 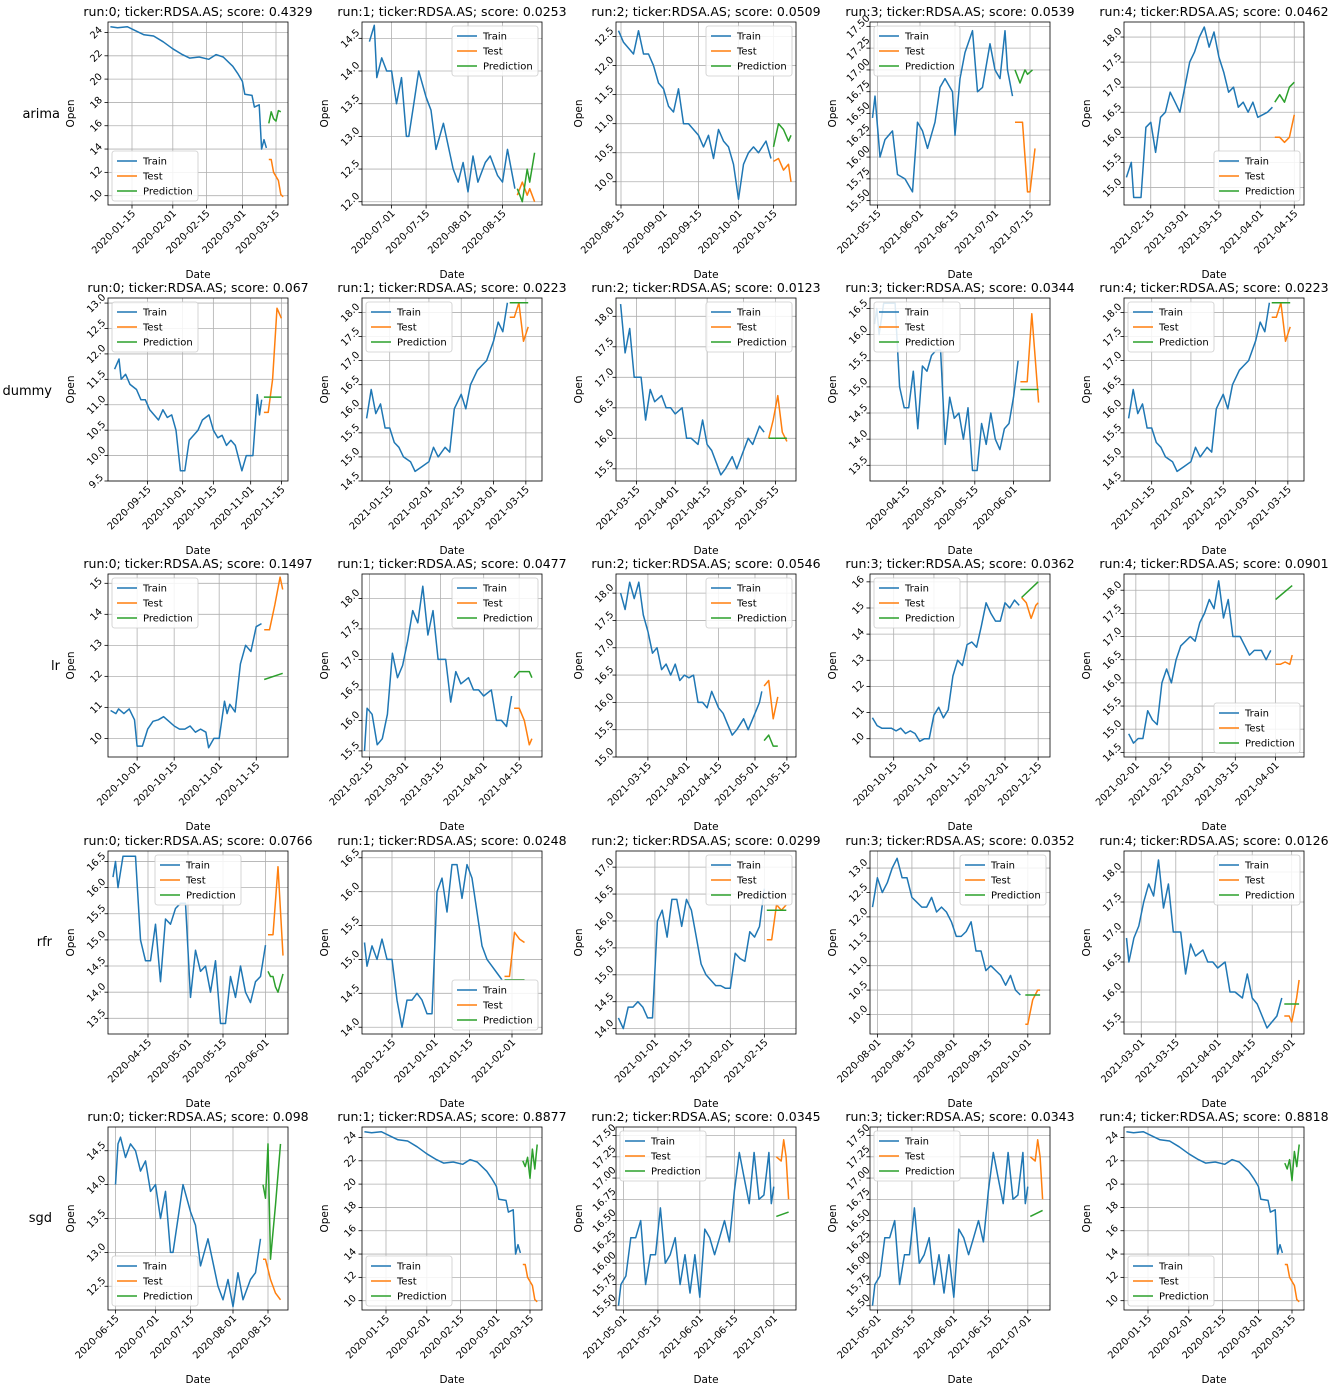 I want to click on y-tick-label: 15, so click(x=858, y=608).